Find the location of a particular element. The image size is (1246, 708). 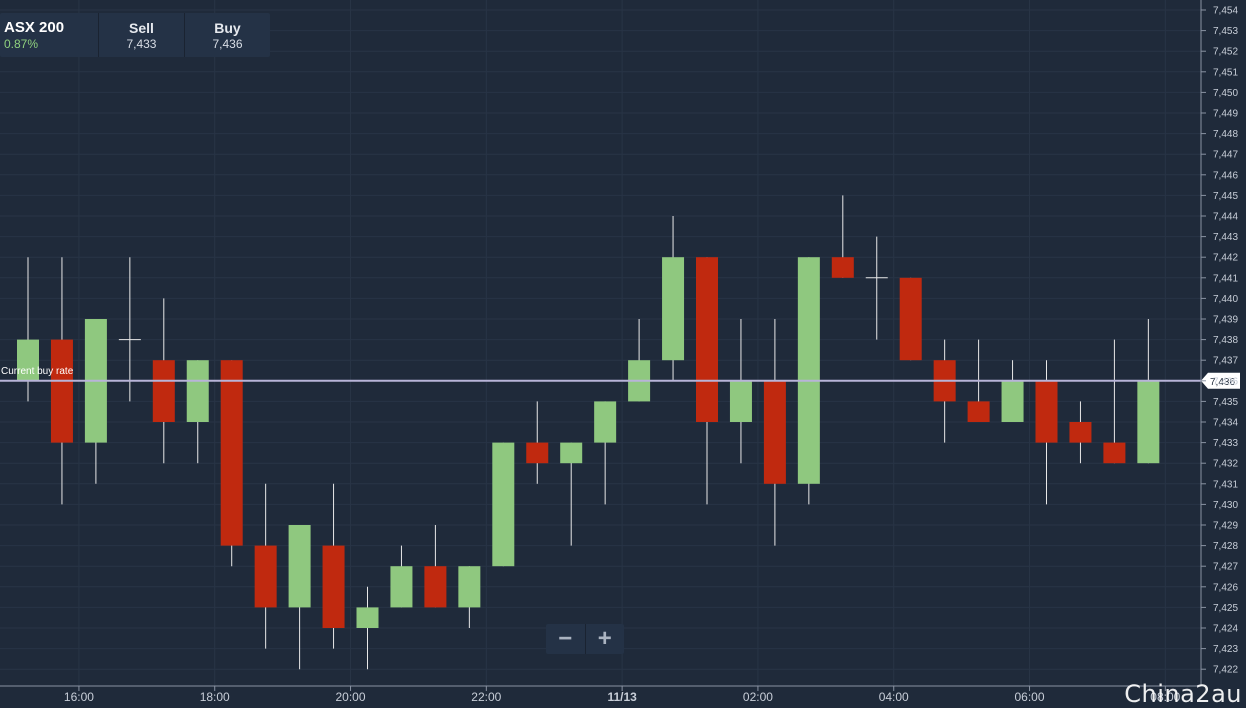

current-rate-value: 7,436 is located at coordinates (1222, 382).